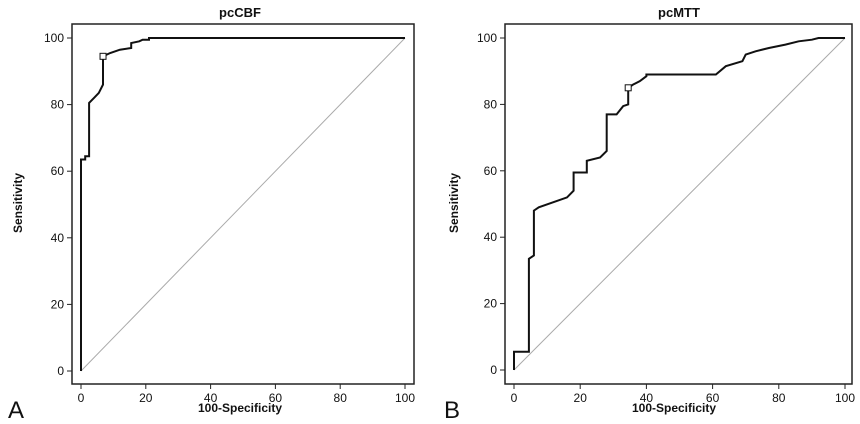 The height and width of the screenshot is (424, 860). What do you see at coordinates (679, 12) in the screenshot?
I see `chart-title: pcMTT` at bounding box center [679, 12].